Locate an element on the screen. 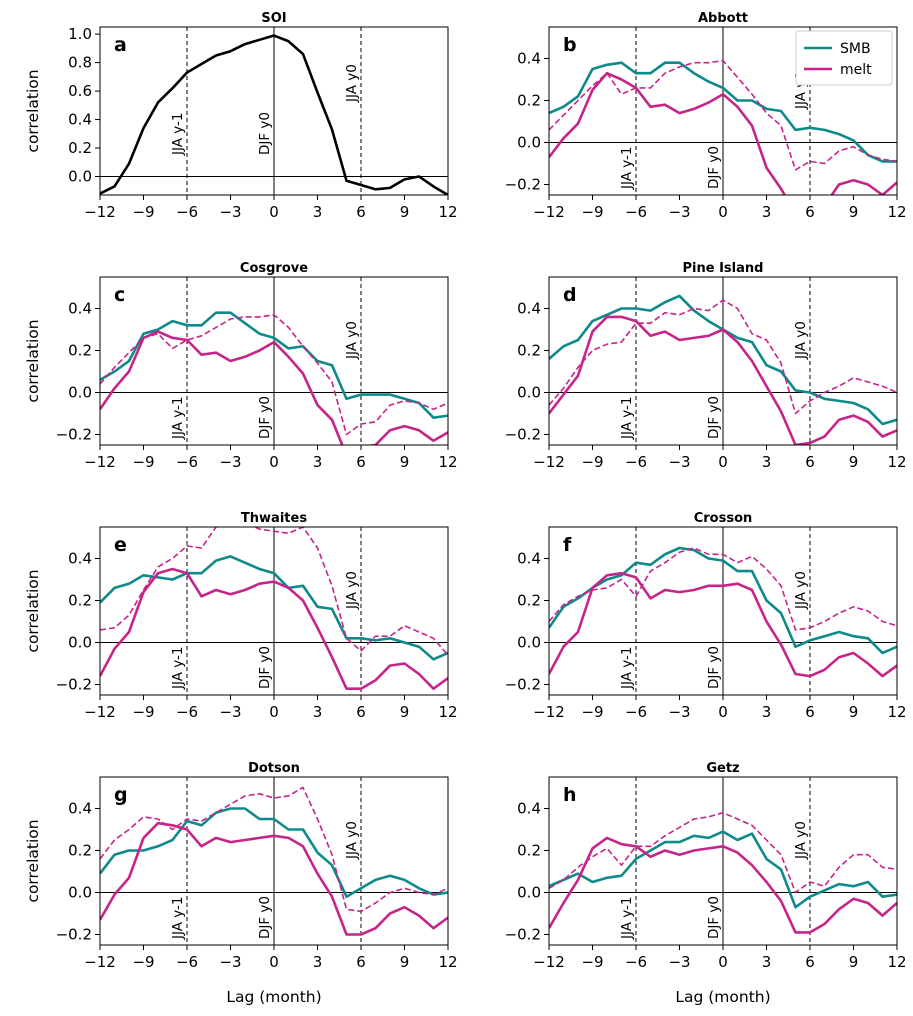 This screenshot has width=913, height=1016. panel-letter: e is located at coordinates (120, 545).